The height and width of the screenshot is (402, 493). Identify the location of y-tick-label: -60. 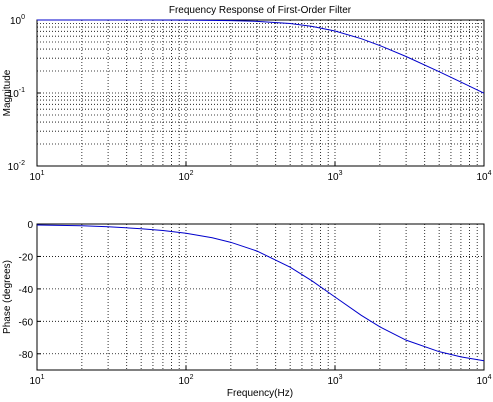
(26, 322).